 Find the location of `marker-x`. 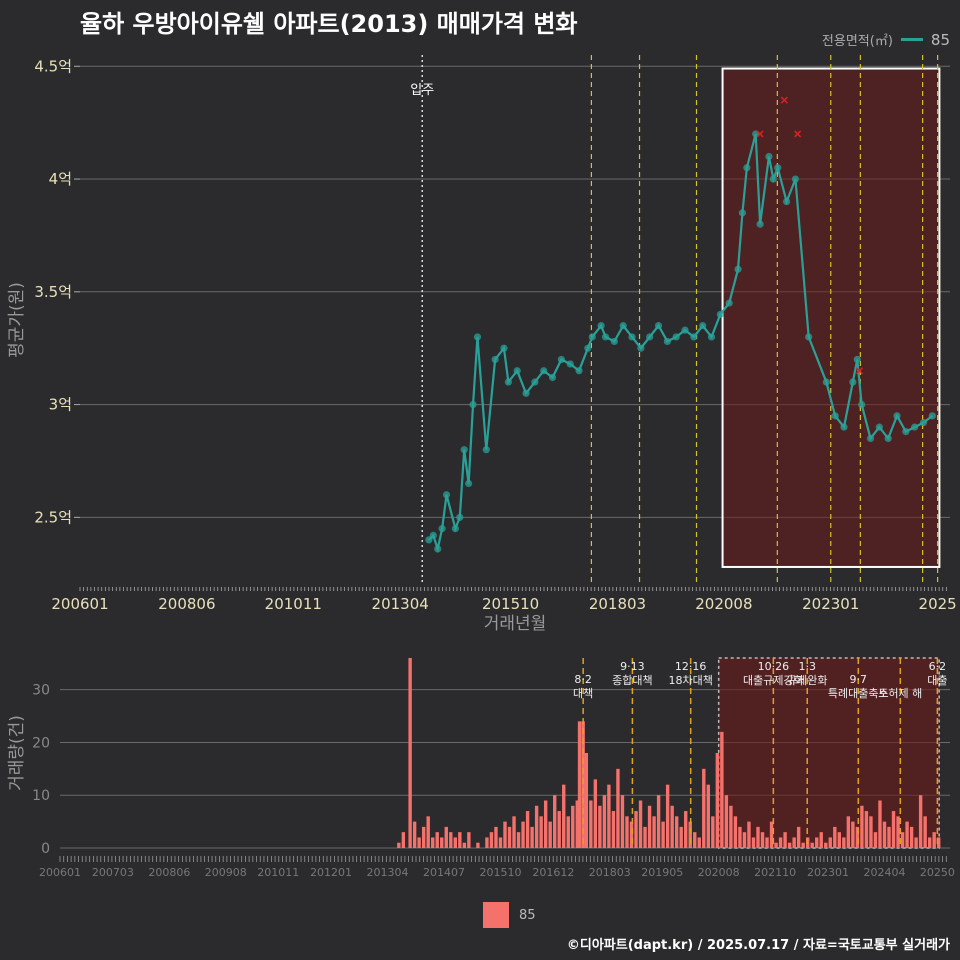

marker-x is located at coordinates (784, 100).